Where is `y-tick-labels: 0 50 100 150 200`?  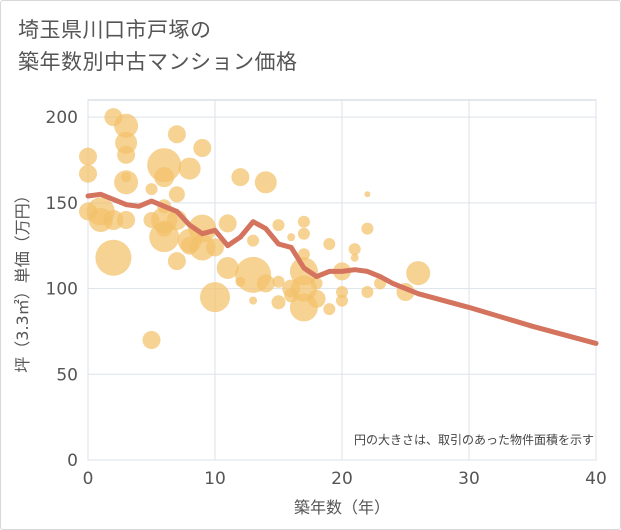
y-tick-labels: 0 50 100 150 200 is located at coordinates (62, 289).